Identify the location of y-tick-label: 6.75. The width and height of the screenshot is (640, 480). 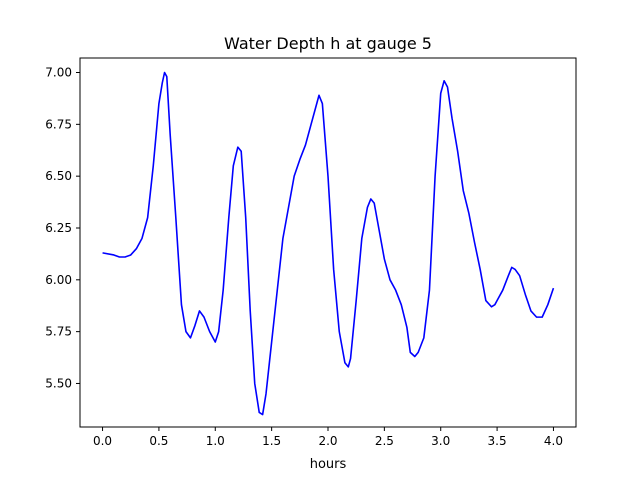
(58, 124).